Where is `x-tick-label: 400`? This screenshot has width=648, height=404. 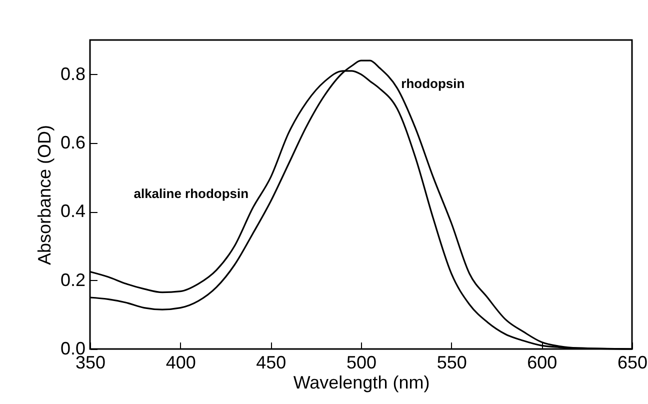
x-tick-label: 400 is located at coordinates (181, 362).